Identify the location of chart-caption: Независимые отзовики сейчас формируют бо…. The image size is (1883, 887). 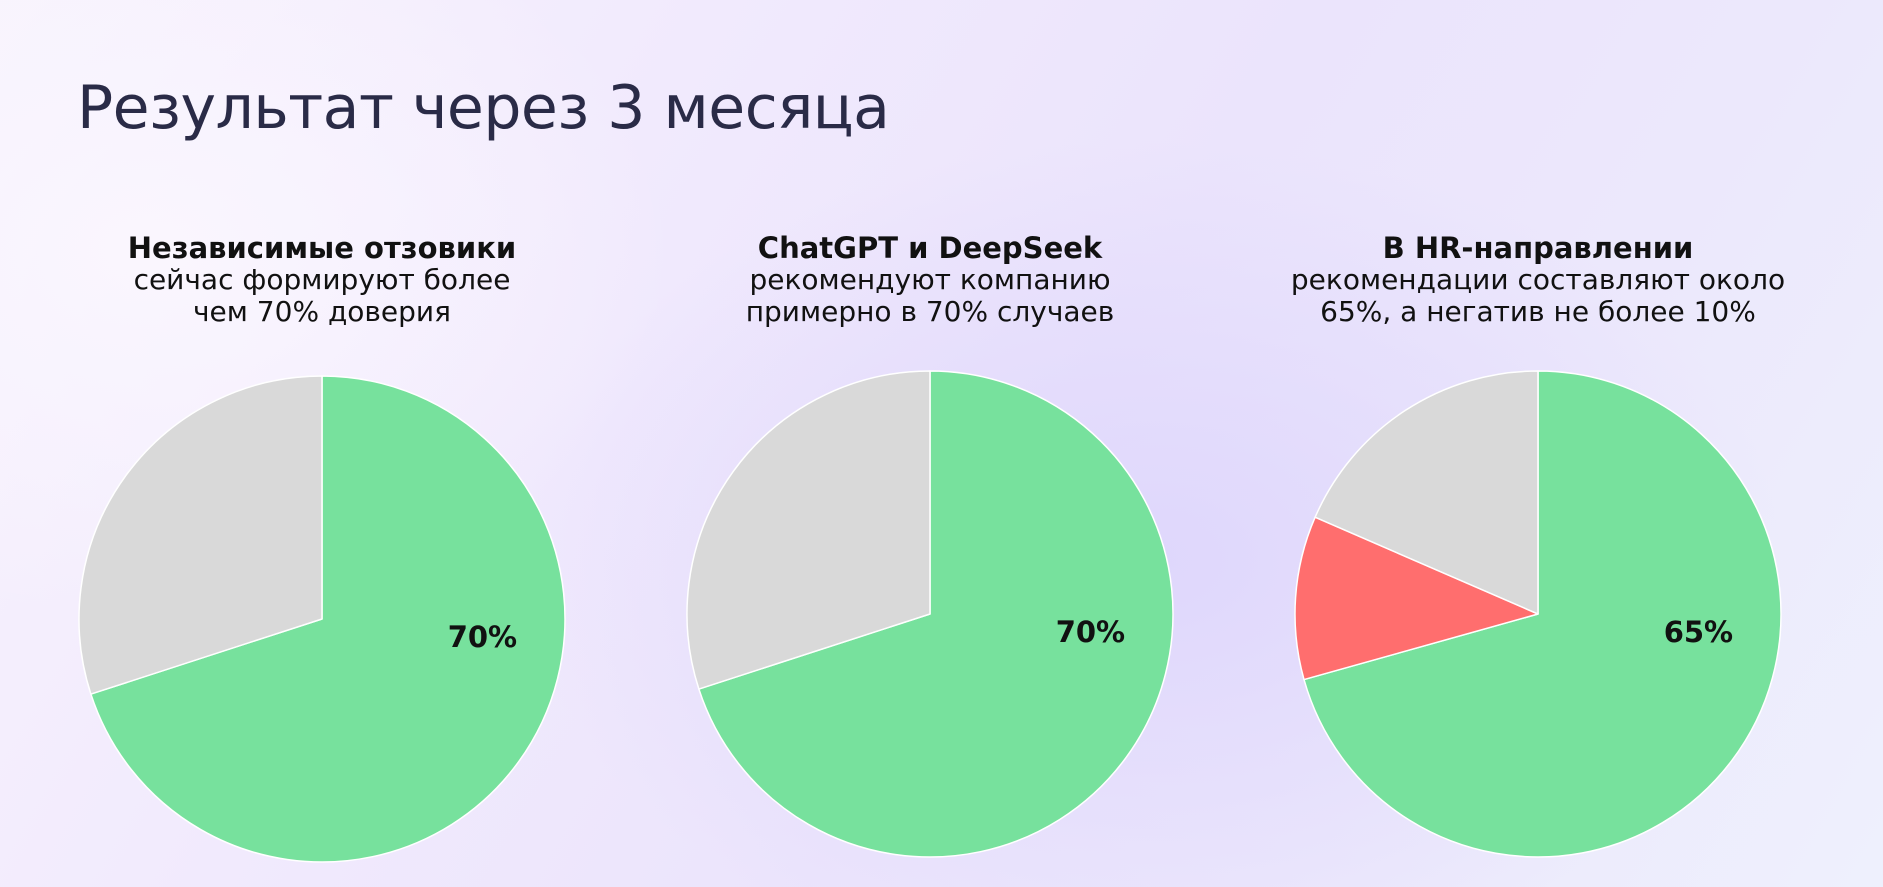
(322, 280).